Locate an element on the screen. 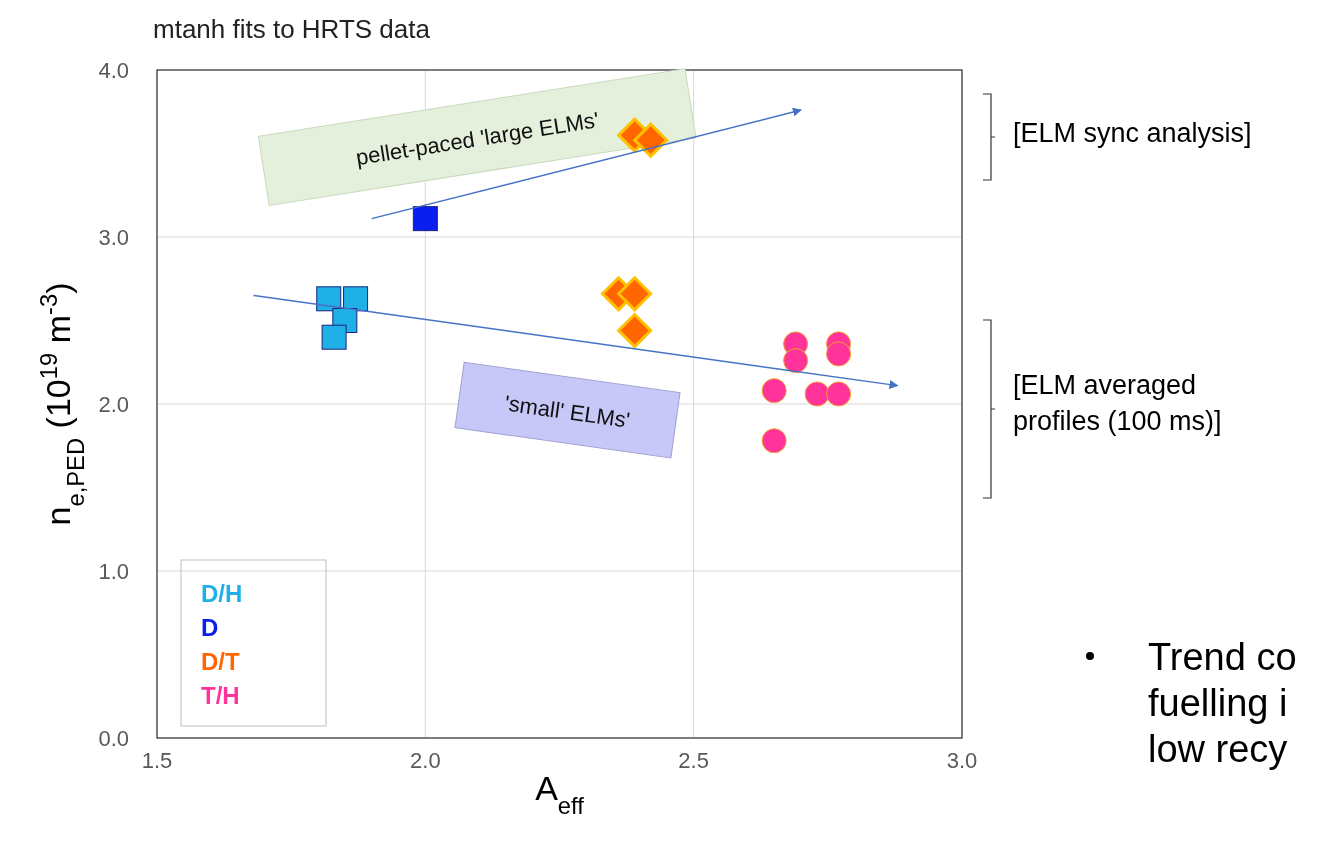 This screenshot has width=1344, height=843. x-tick-label: 2.0 is located at coordinates (425, 760).